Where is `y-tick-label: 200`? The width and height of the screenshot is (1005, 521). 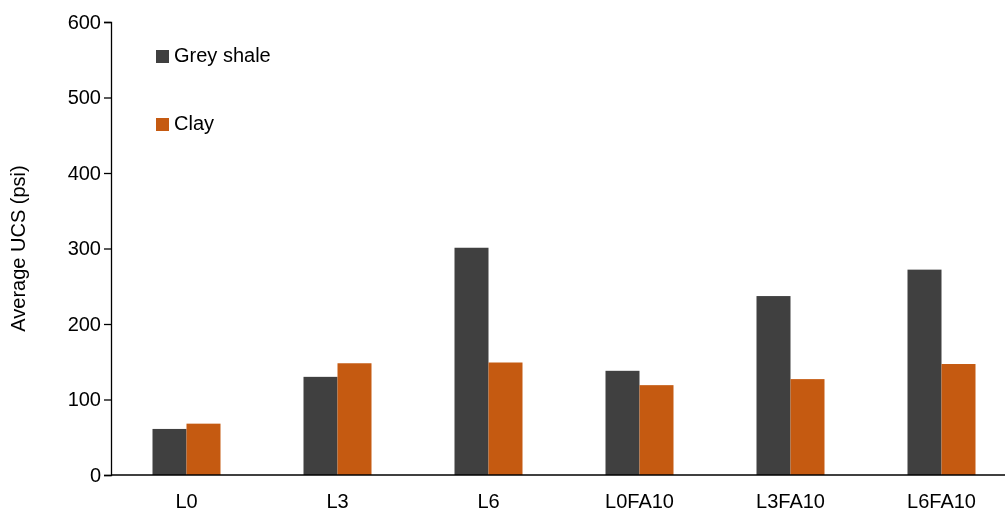
y-tick-label: 200 is located at coordinates (84, 323).